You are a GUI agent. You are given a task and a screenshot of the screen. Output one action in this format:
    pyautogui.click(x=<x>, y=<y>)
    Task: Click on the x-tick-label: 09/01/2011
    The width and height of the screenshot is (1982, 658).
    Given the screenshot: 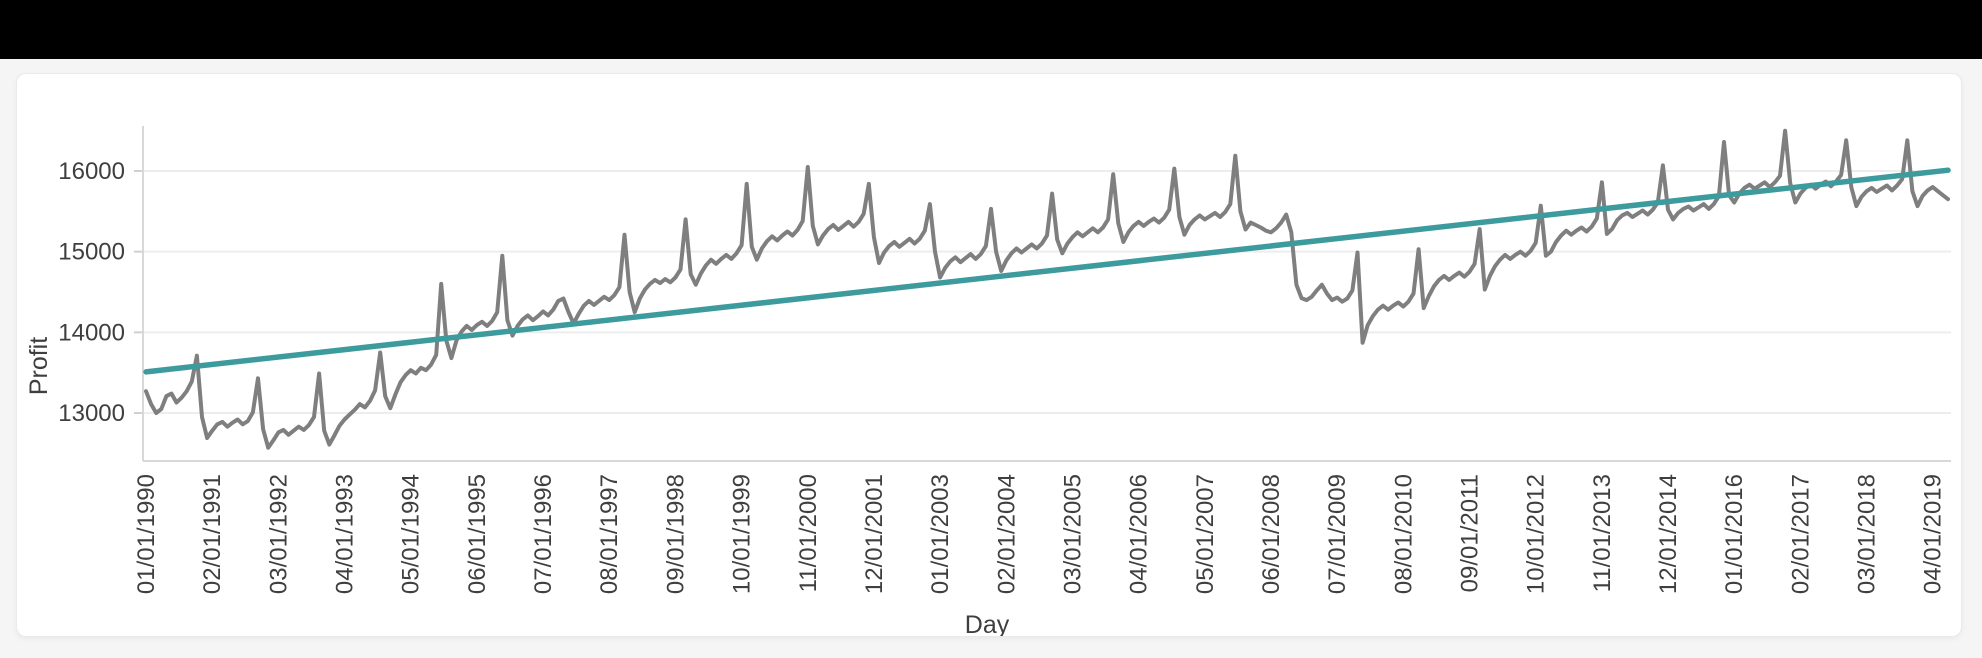 What is the action you would take?
    pyautogui.click(x=1470, y=533)
    